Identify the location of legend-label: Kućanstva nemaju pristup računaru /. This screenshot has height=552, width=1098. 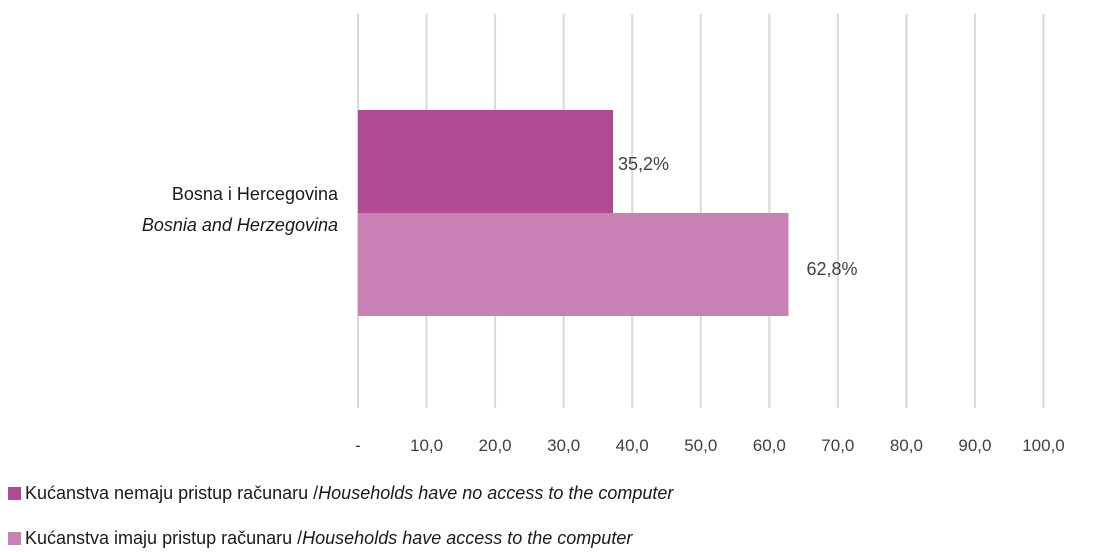
(172, 493).